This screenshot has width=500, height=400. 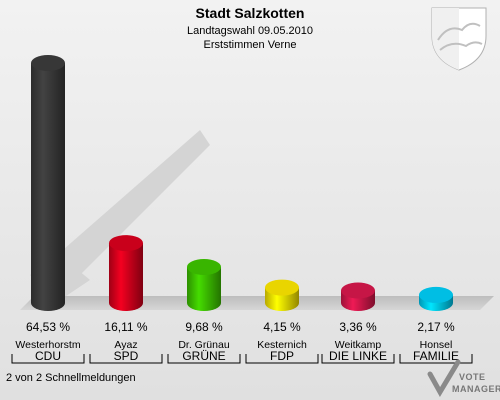 I want to click on value-label: 64,53 %, so click(x=48, y=327).